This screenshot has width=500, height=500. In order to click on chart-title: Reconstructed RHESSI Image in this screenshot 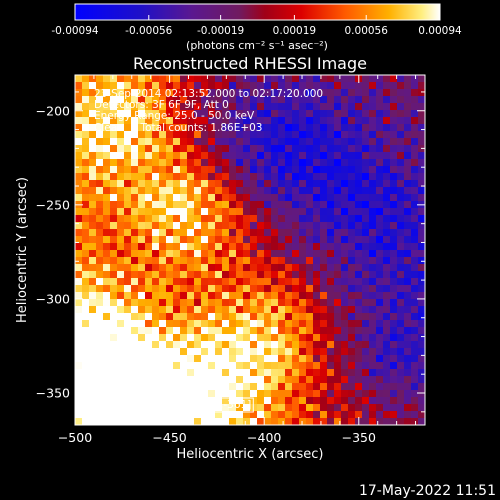, I will do `click(250, 63)`.